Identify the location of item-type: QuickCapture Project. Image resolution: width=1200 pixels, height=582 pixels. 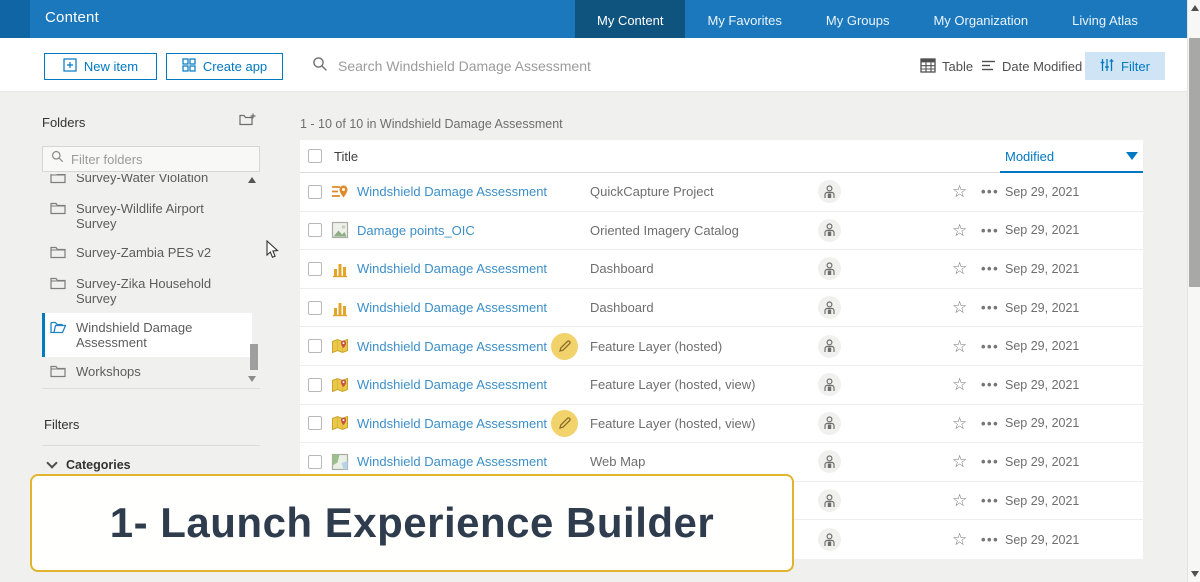
(652, 192).